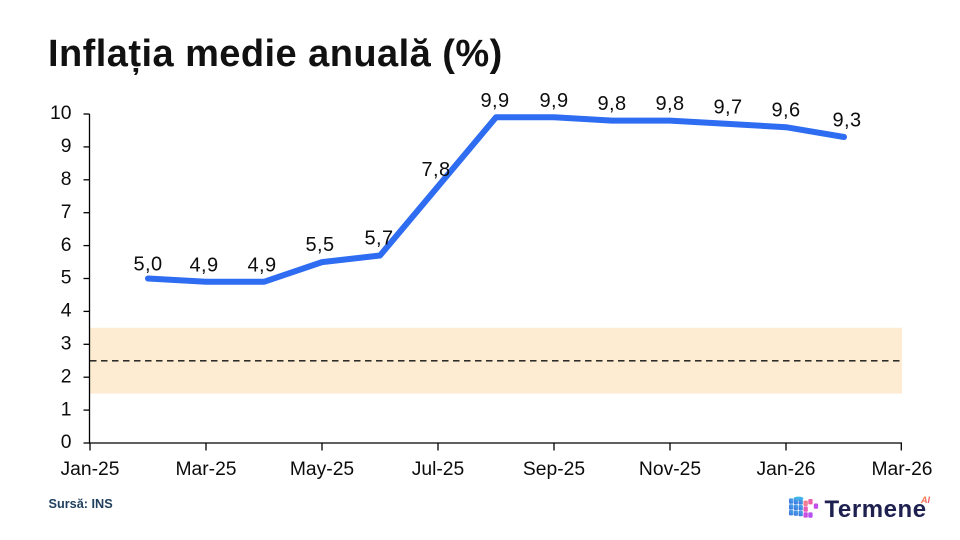 The height and width of the screenshot is (540, 960). Describe the element at coordinates (670, 469) in the screenshot. I see `svg-text: Nov-25` at that location.